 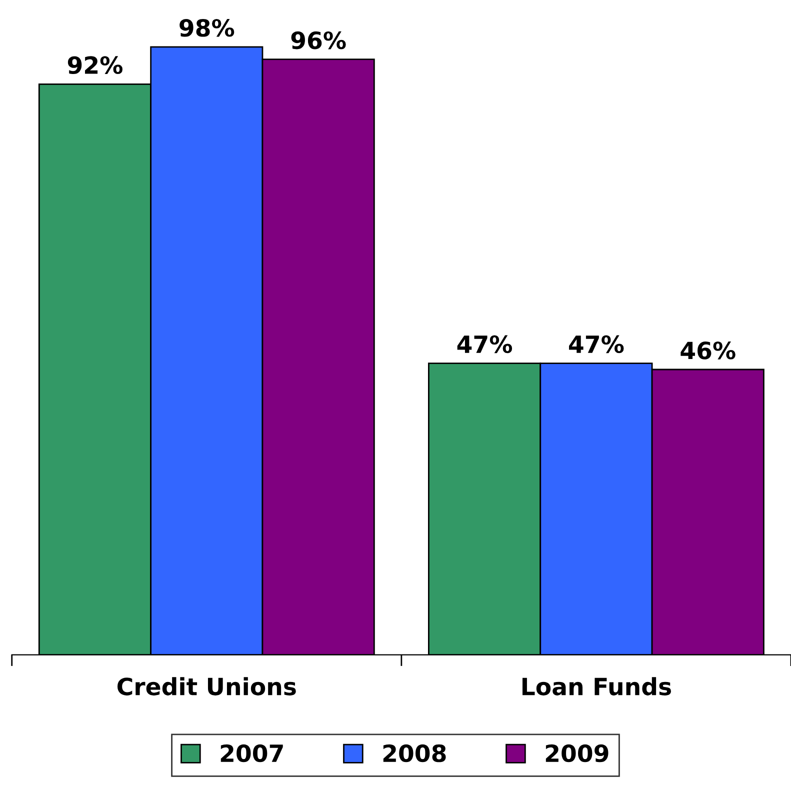 I want to click on legend-label: 2009, so click(x=577, y=753).